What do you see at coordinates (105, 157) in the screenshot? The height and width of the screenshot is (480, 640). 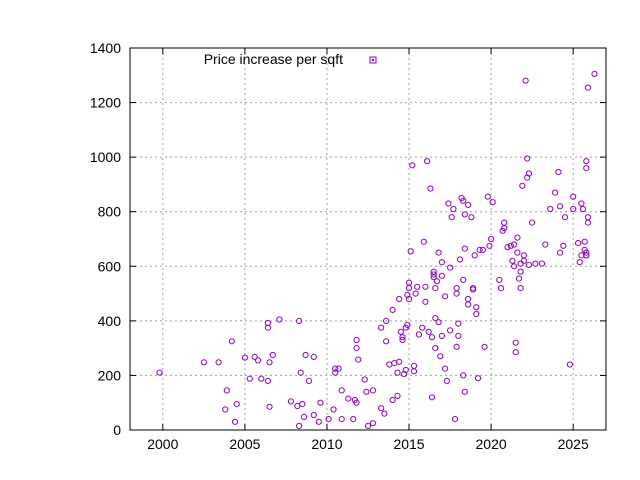 I see `y-tick-label: 1000` at bounding box center [105, 157].